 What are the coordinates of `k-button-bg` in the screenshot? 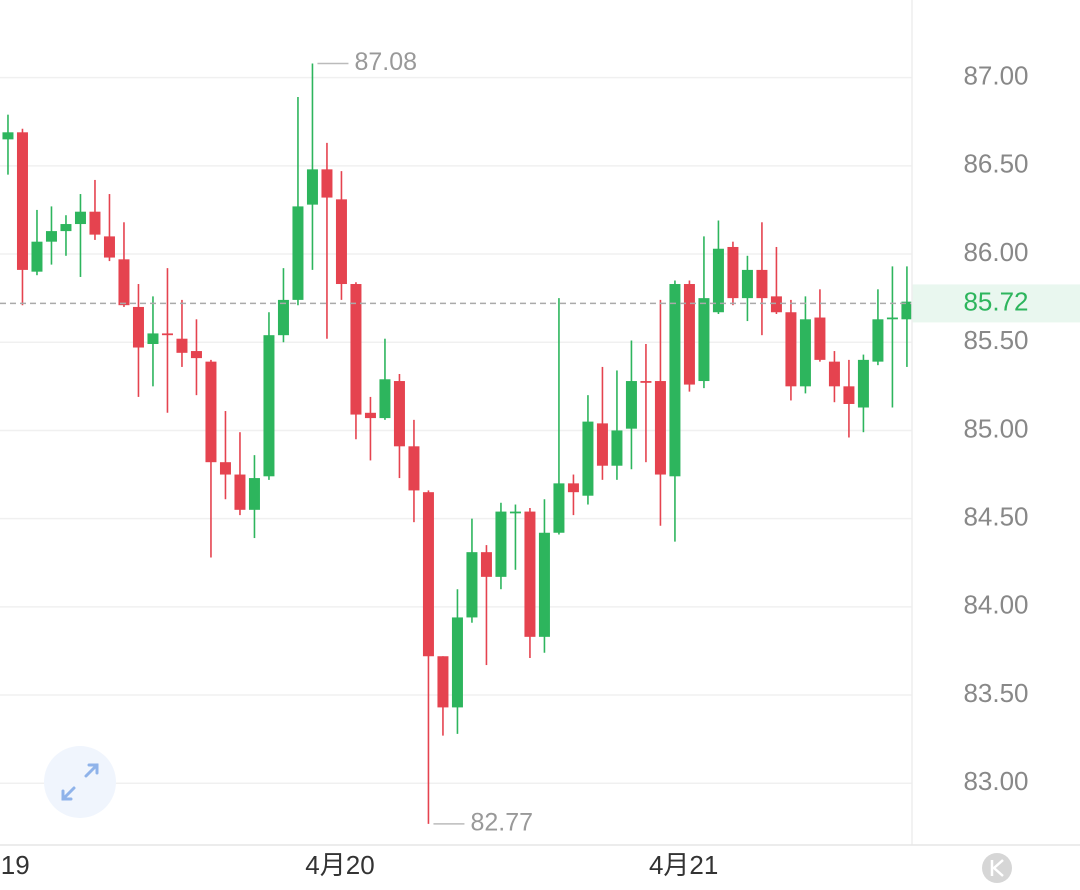 It's located at (997, 868).